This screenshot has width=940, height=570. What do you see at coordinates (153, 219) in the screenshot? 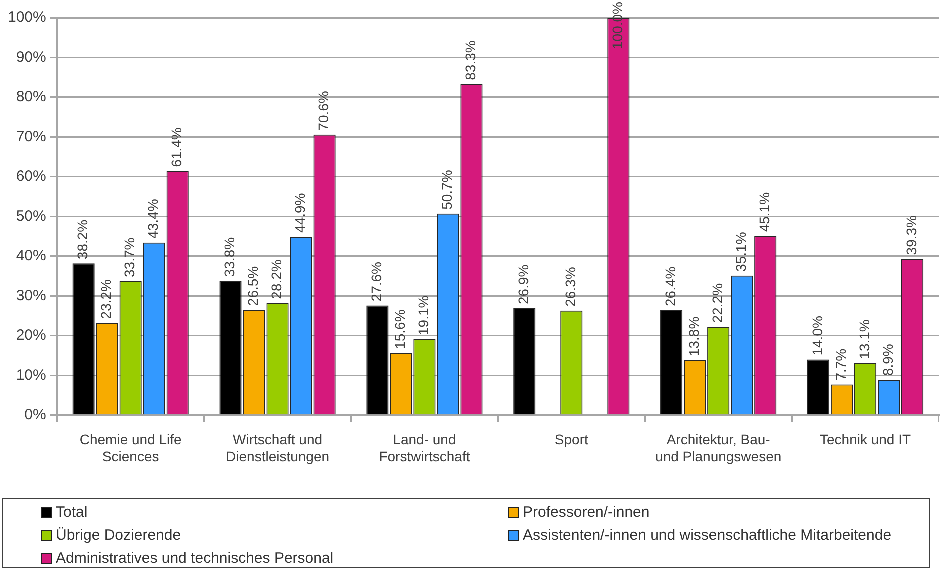
I see `data-label: 43.4%` at bounding box center [153, 219].